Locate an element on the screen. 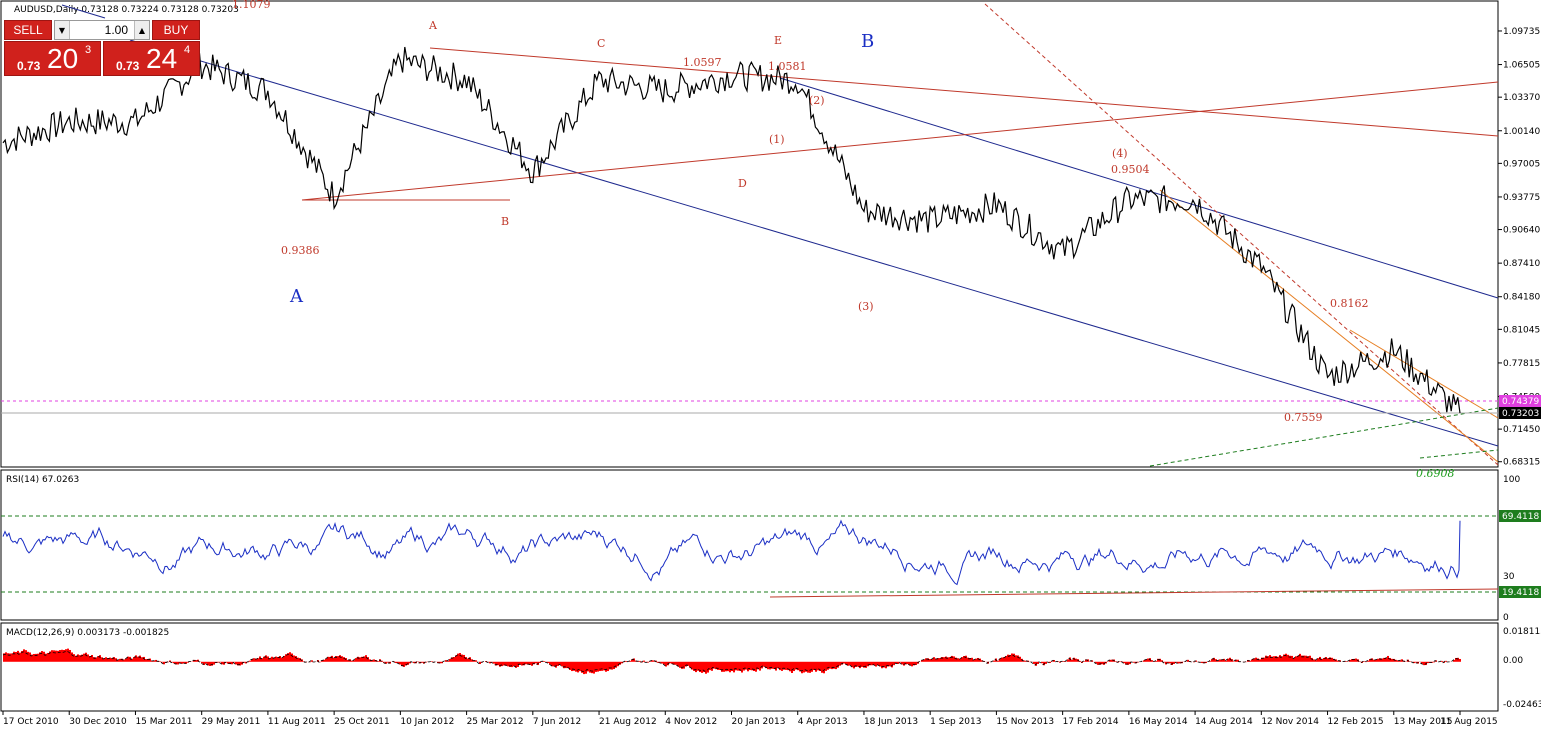  time-axis-label: 15 Nov 2013 is located at coordinates (1025, 722).